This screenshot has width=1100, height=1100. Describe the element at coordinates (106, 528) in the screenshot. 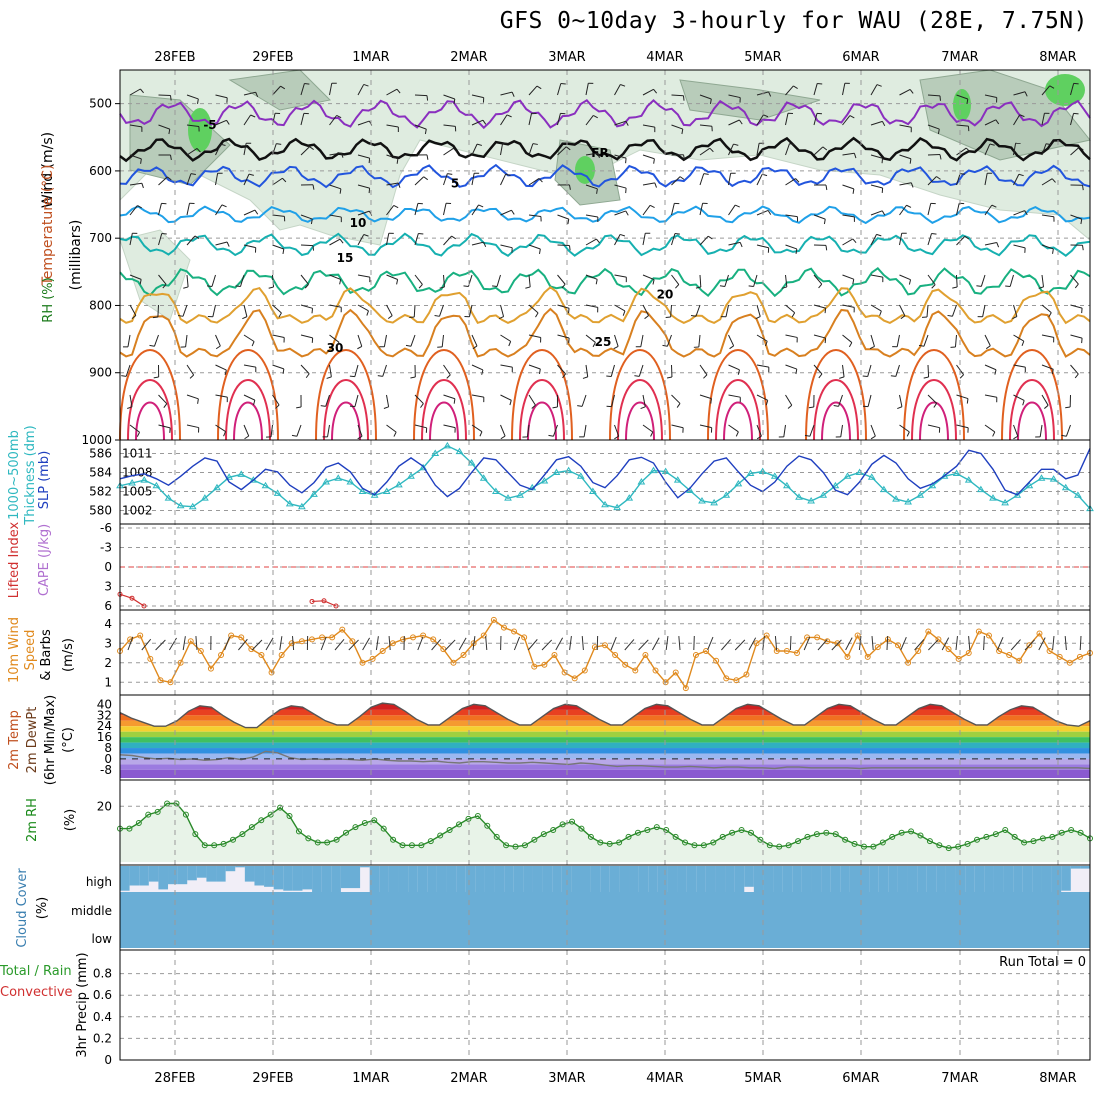

I see `y-tick-label: -6` at that location.